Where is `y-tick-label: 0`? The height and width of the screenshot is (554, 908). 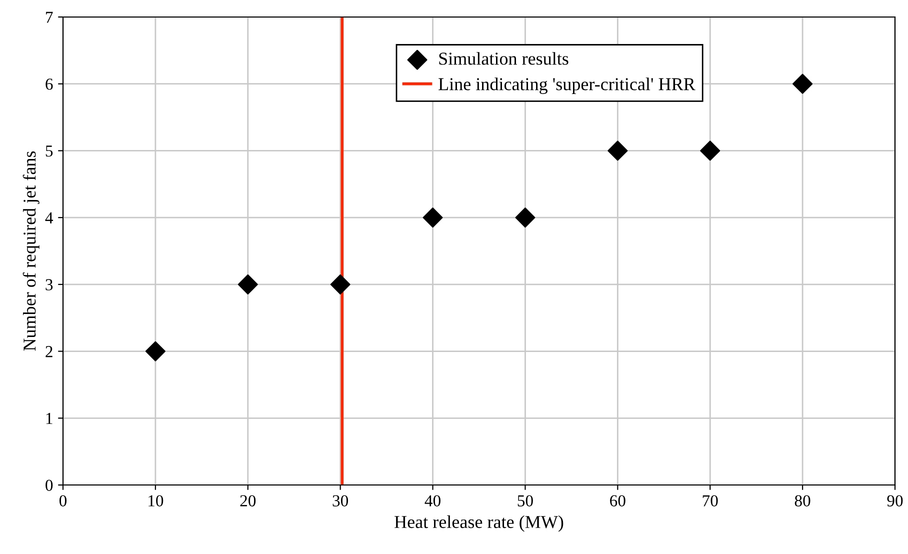 y-tick-label: 0 is located at coordinates (49, 485).